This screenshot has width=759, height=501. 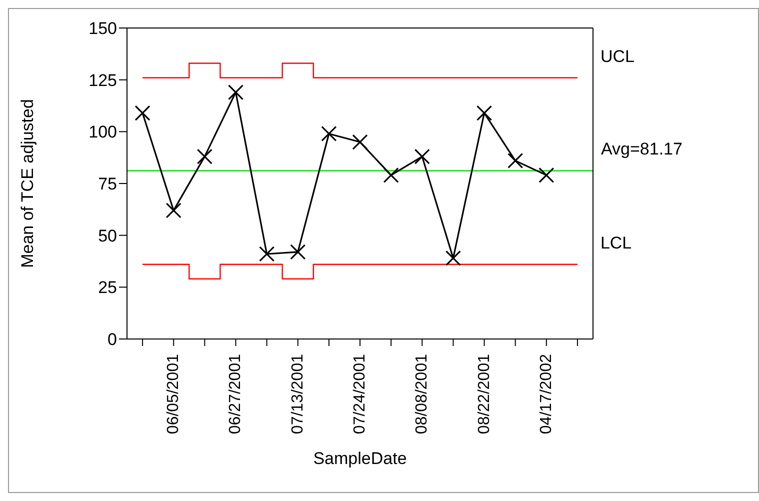 I want to click on x-tick-label: 07/24/2001, so click(x=360, y=394).